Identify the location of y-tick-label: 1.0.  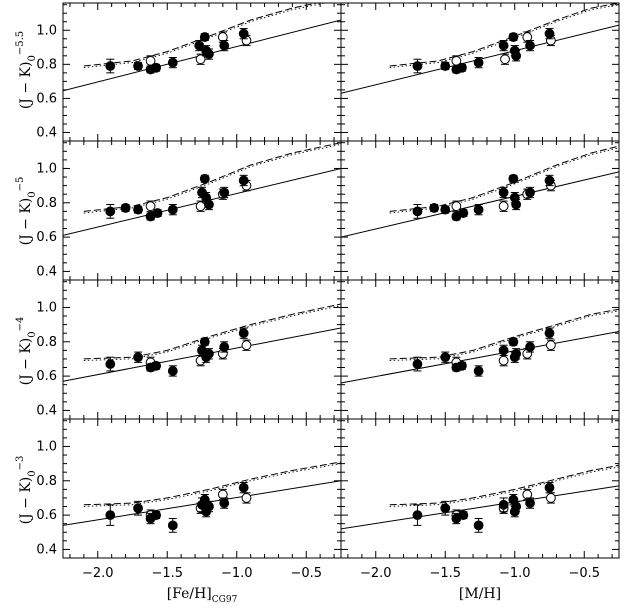
(46, 168).